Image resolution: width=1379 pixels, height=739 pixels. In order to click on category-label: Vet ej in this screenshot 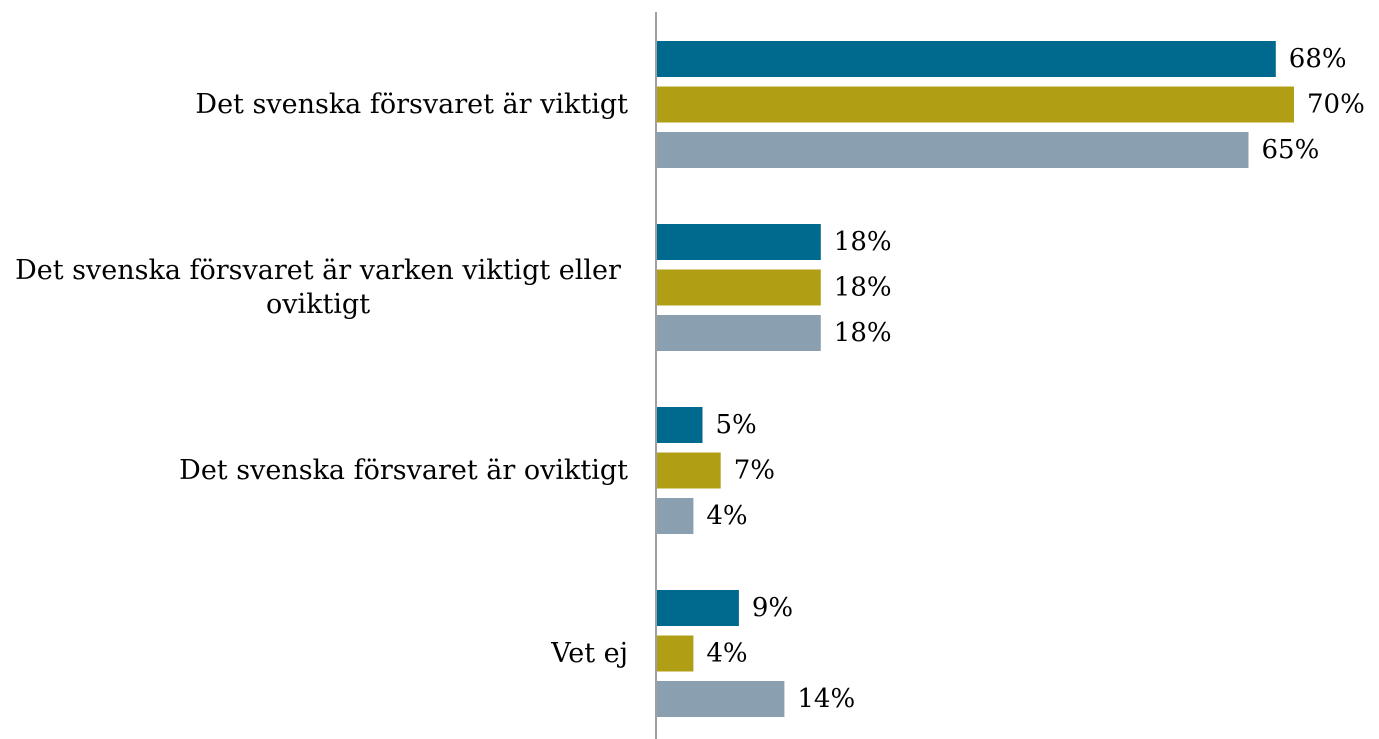, I will do `click(589, 653)`.